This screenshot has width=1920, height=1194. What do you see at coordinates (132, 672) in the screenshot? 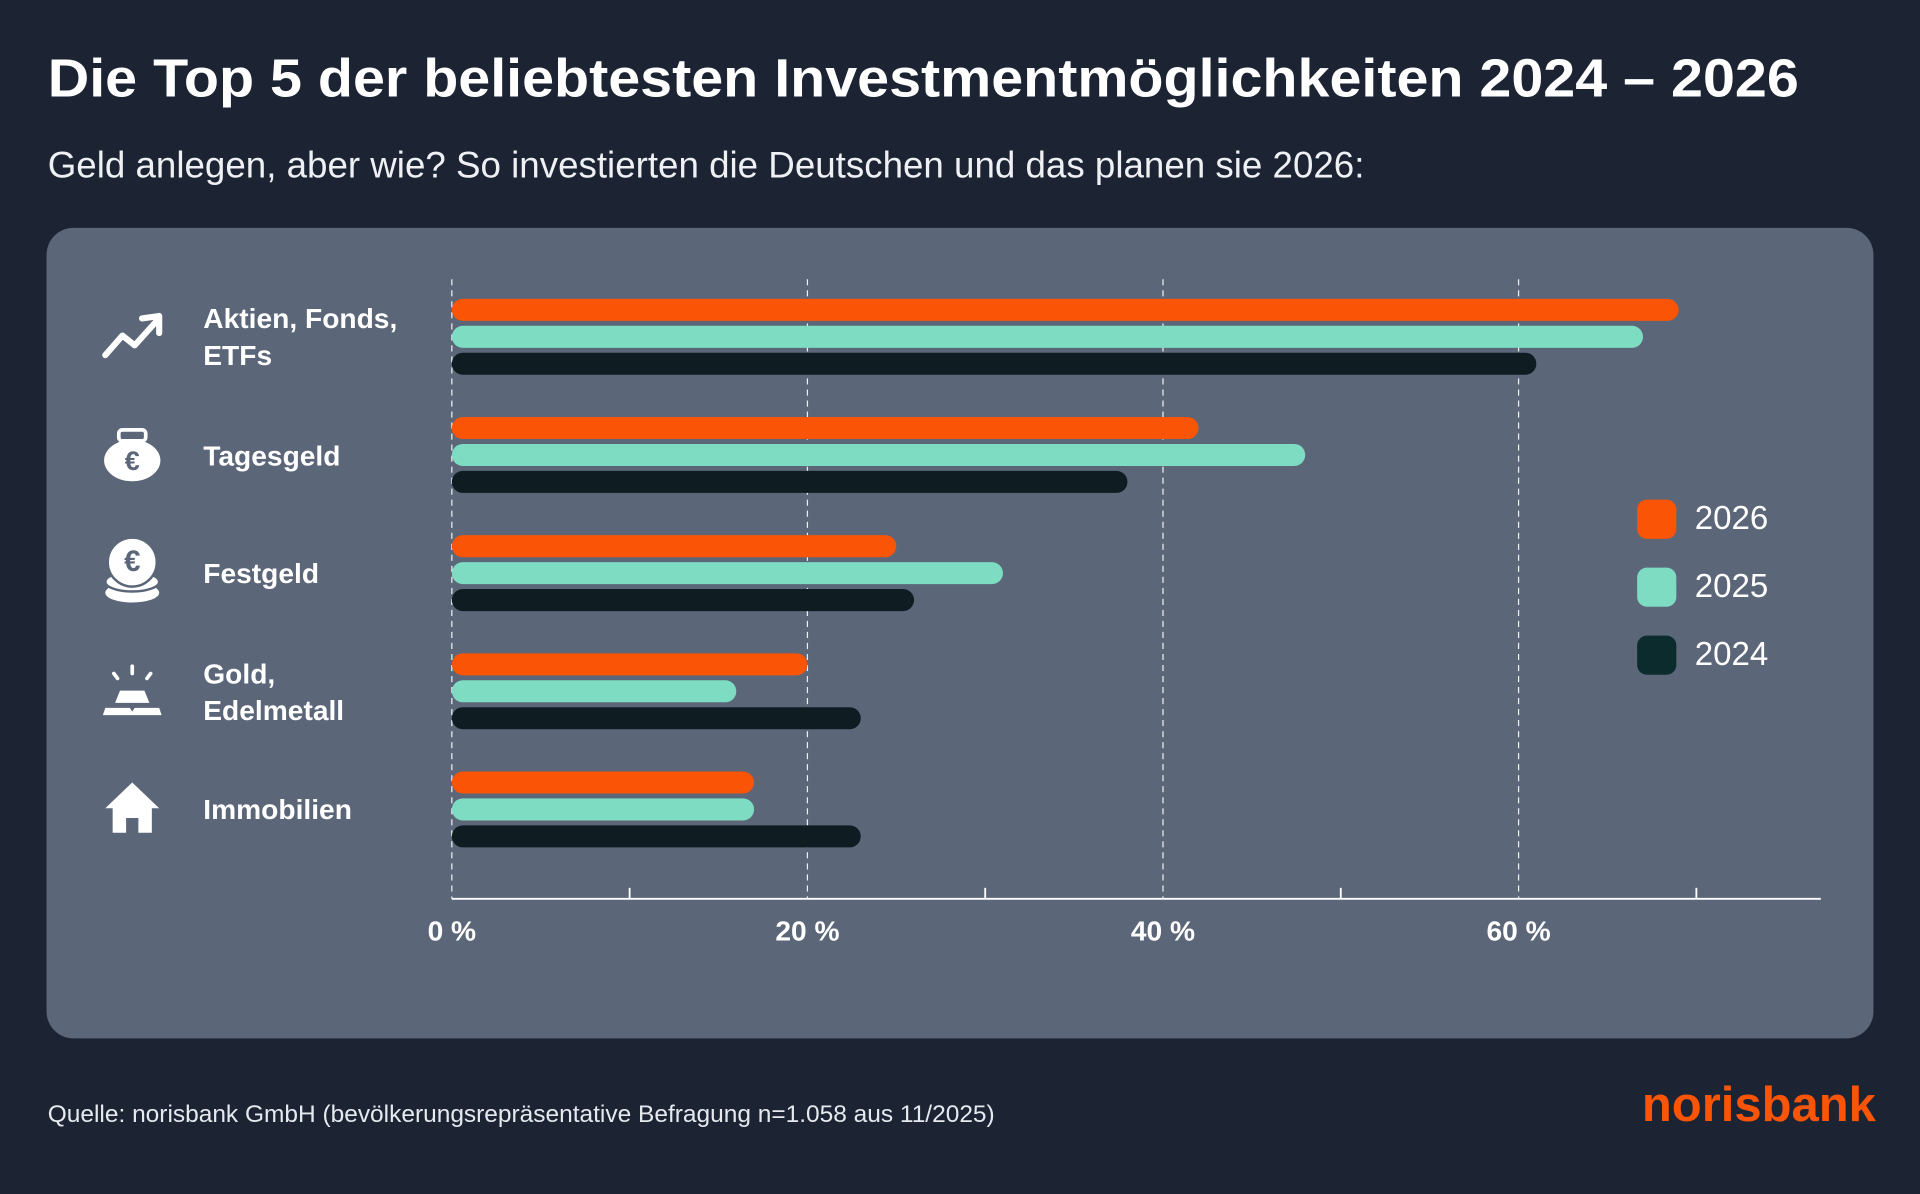
I see `icon-sparkle` at bounding box center [132, 672].